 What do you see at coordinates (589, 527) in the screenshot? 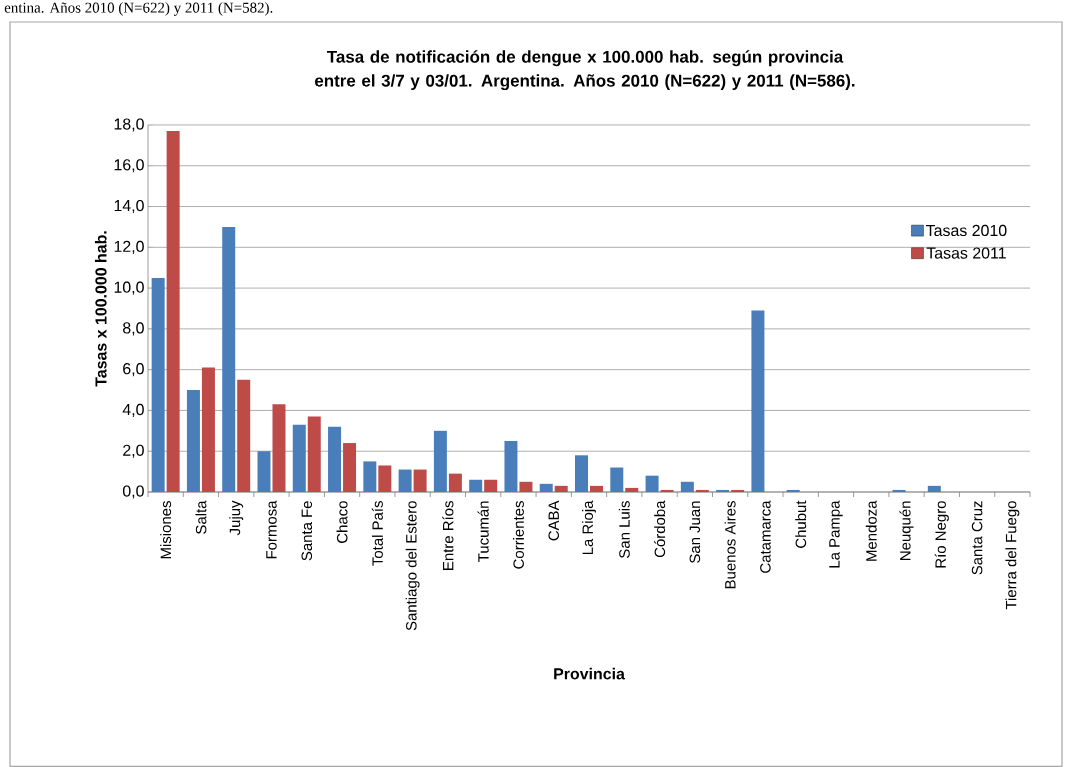
I see `x-tick-label: La Rioja` at bounding box center [589, 527].